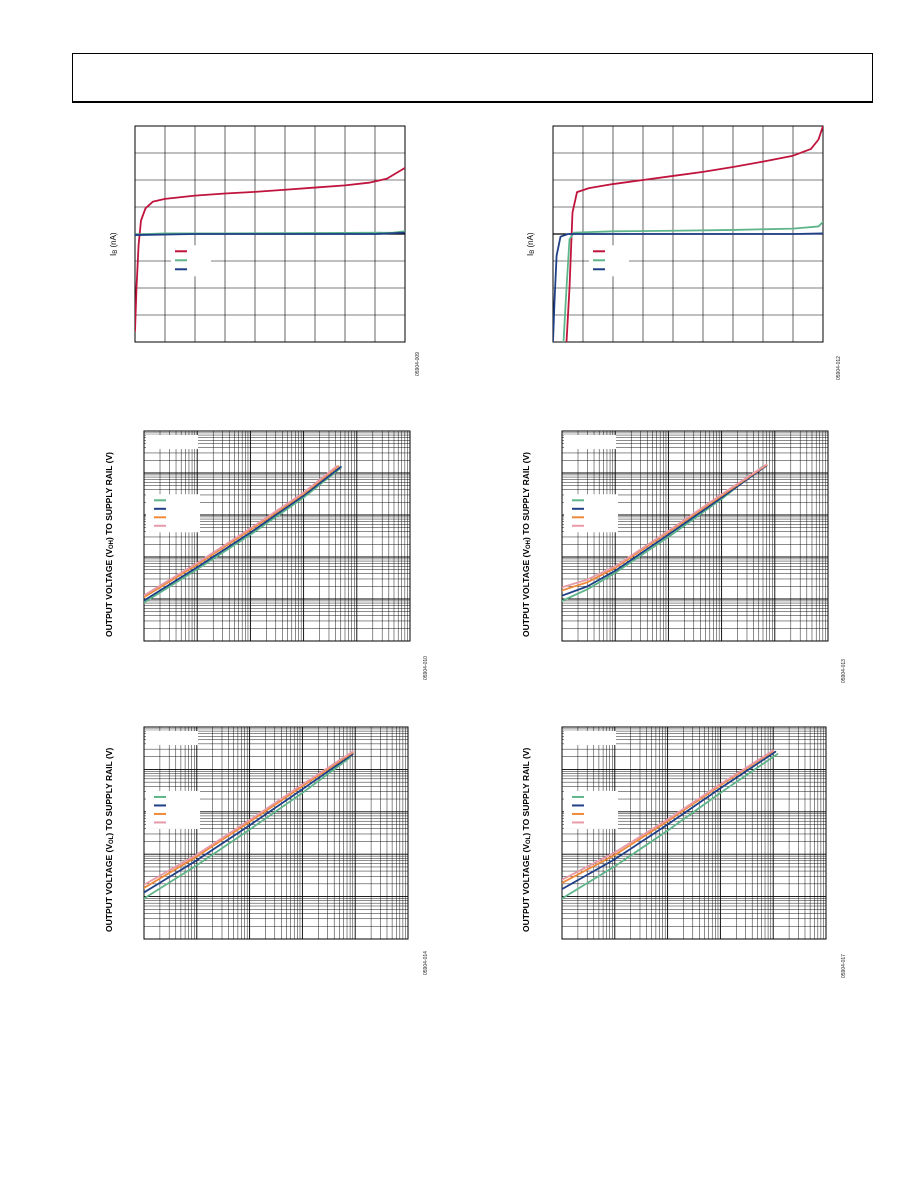 The height and width of the screenshot is (1188, 918). I want to click on series-line-blue, so click(669, 820).